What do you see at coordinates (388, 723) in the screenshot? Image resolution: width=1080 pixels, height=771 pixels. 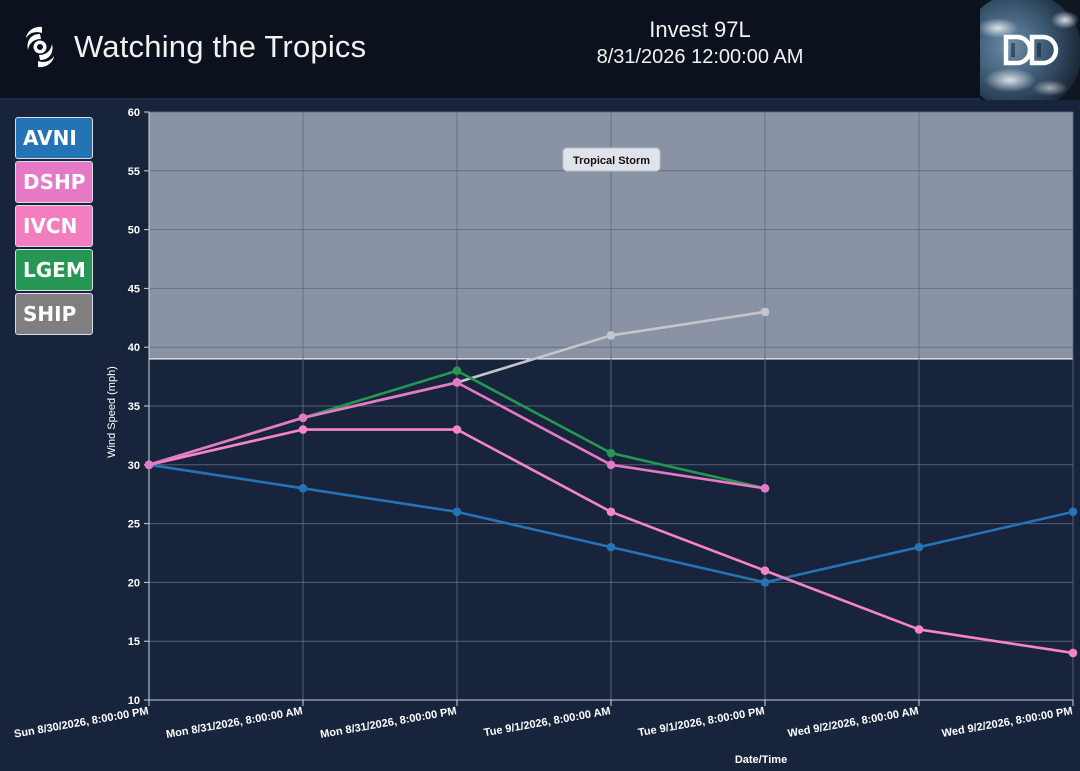 I see `x-tick-label: Mon 8/31/2026, 8:00:00 PM` at bounding box center [388, 723].